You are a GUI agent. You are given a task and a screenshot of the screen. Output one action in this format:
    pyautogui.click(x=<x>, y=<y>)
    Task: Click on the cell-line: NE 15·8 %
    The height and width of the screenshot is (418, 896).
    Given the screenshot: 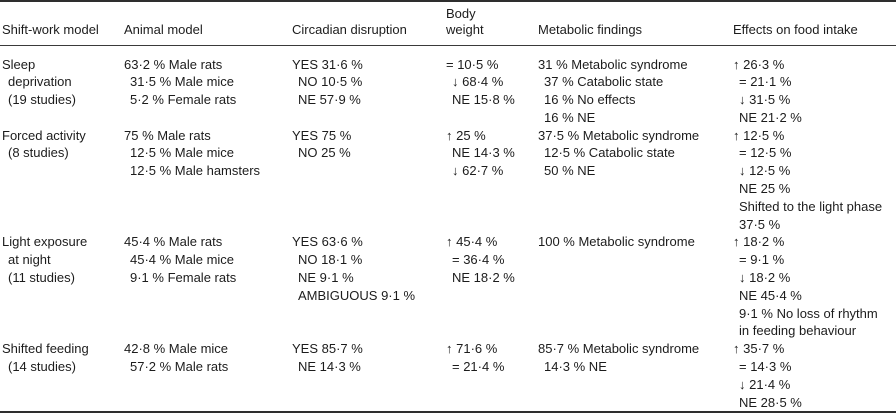 What is the action you would take?
    pyautogui.click(x=483, y=100)
    